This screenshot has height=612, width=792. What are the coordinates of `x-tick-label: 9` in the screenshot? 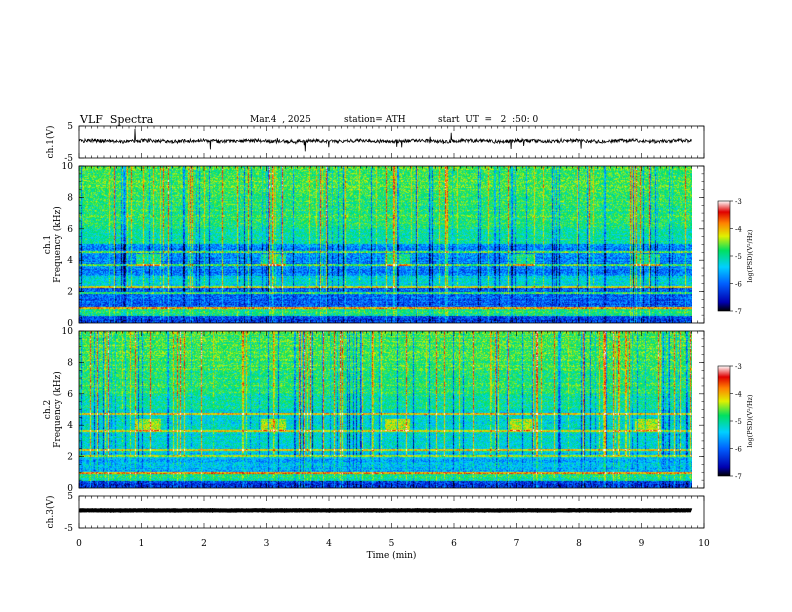 It's located at (642, 544).